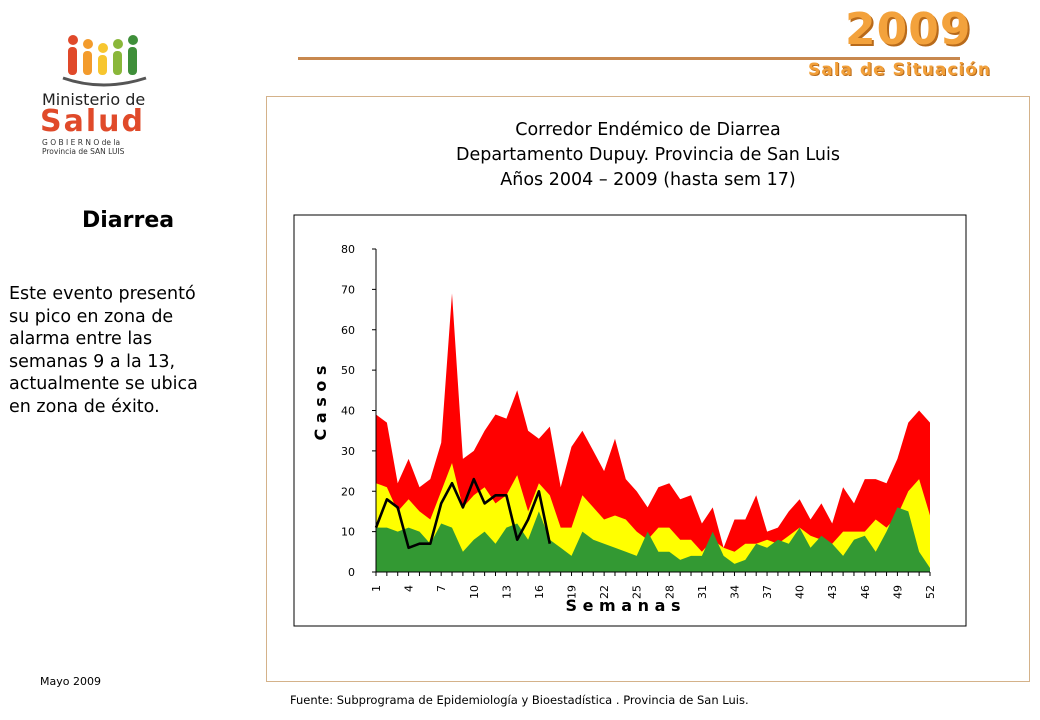  Describe the element at coordinates (409, 588) in the screenshot. I see `x-tick-label: 4` at that location.